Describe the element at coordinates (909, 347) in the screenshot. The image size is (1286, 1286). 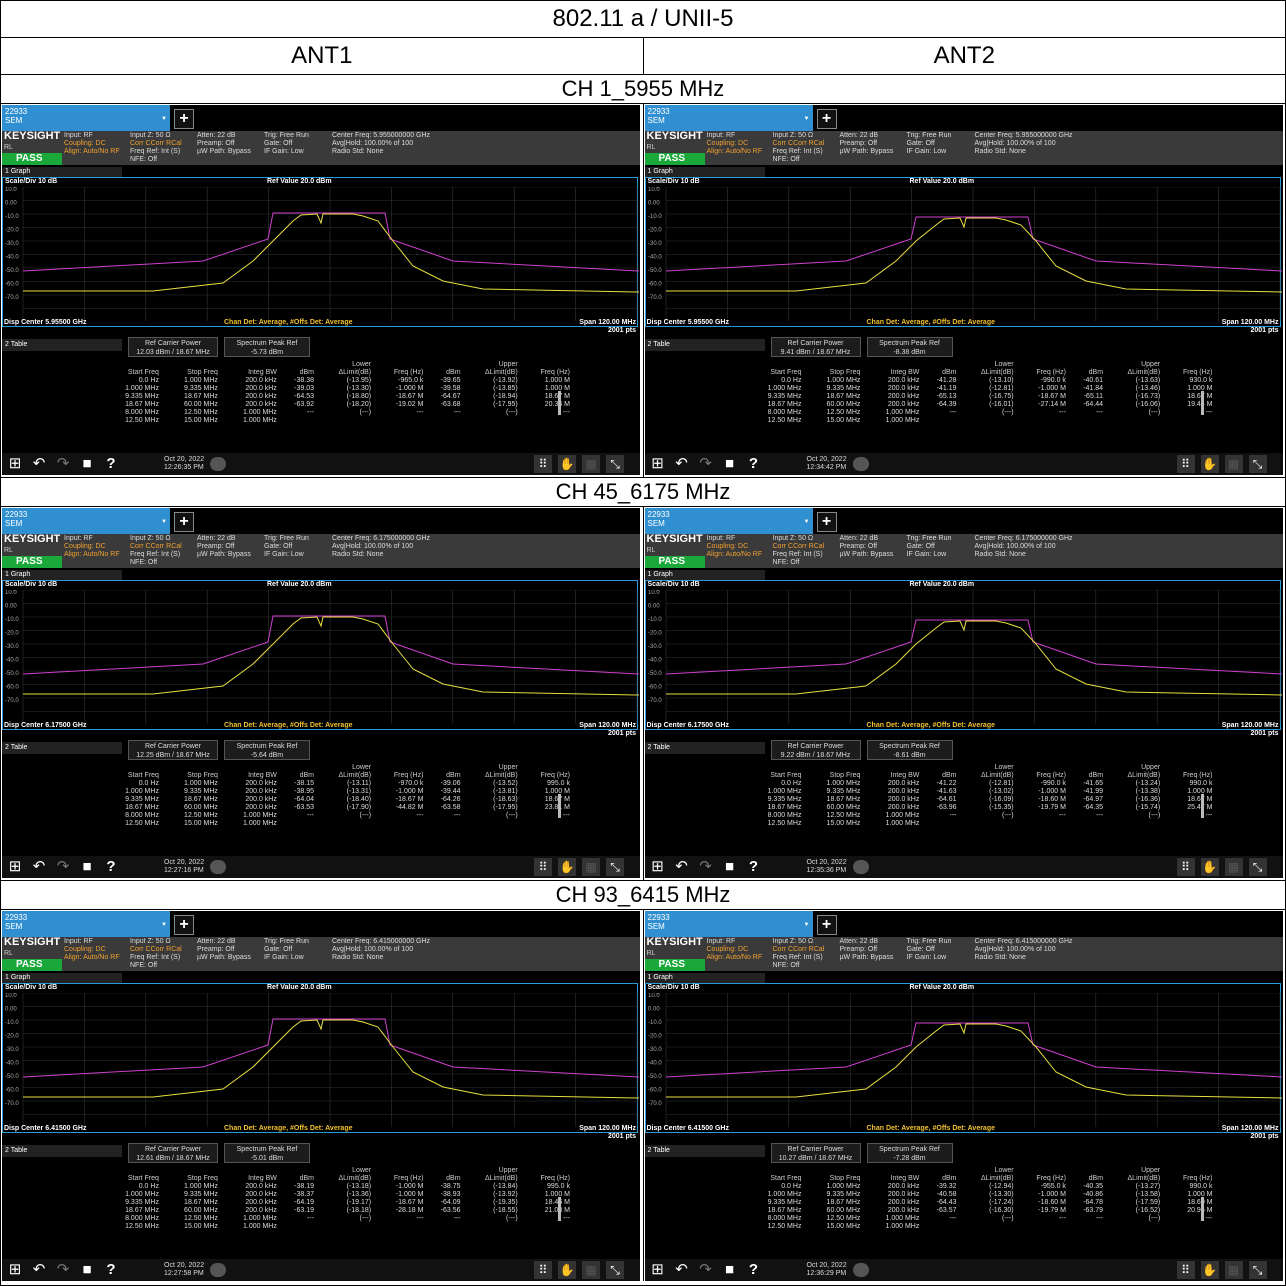
I see `spectrum-peak-ref-button: Spectrum Peak Ref -8.38 dBm` at that location.